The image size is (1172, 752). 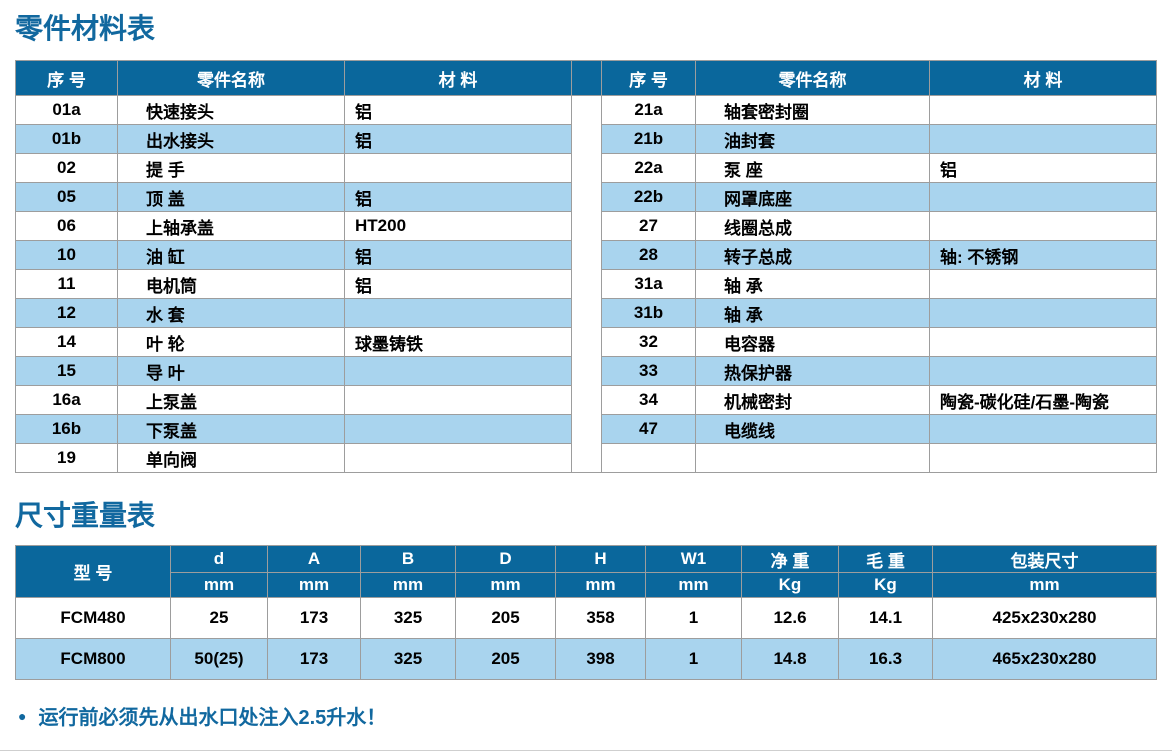 What do you see at coordinates (66, 458) in the screenshot?
I see `part-no: 19` at bounding box center [66, 458].